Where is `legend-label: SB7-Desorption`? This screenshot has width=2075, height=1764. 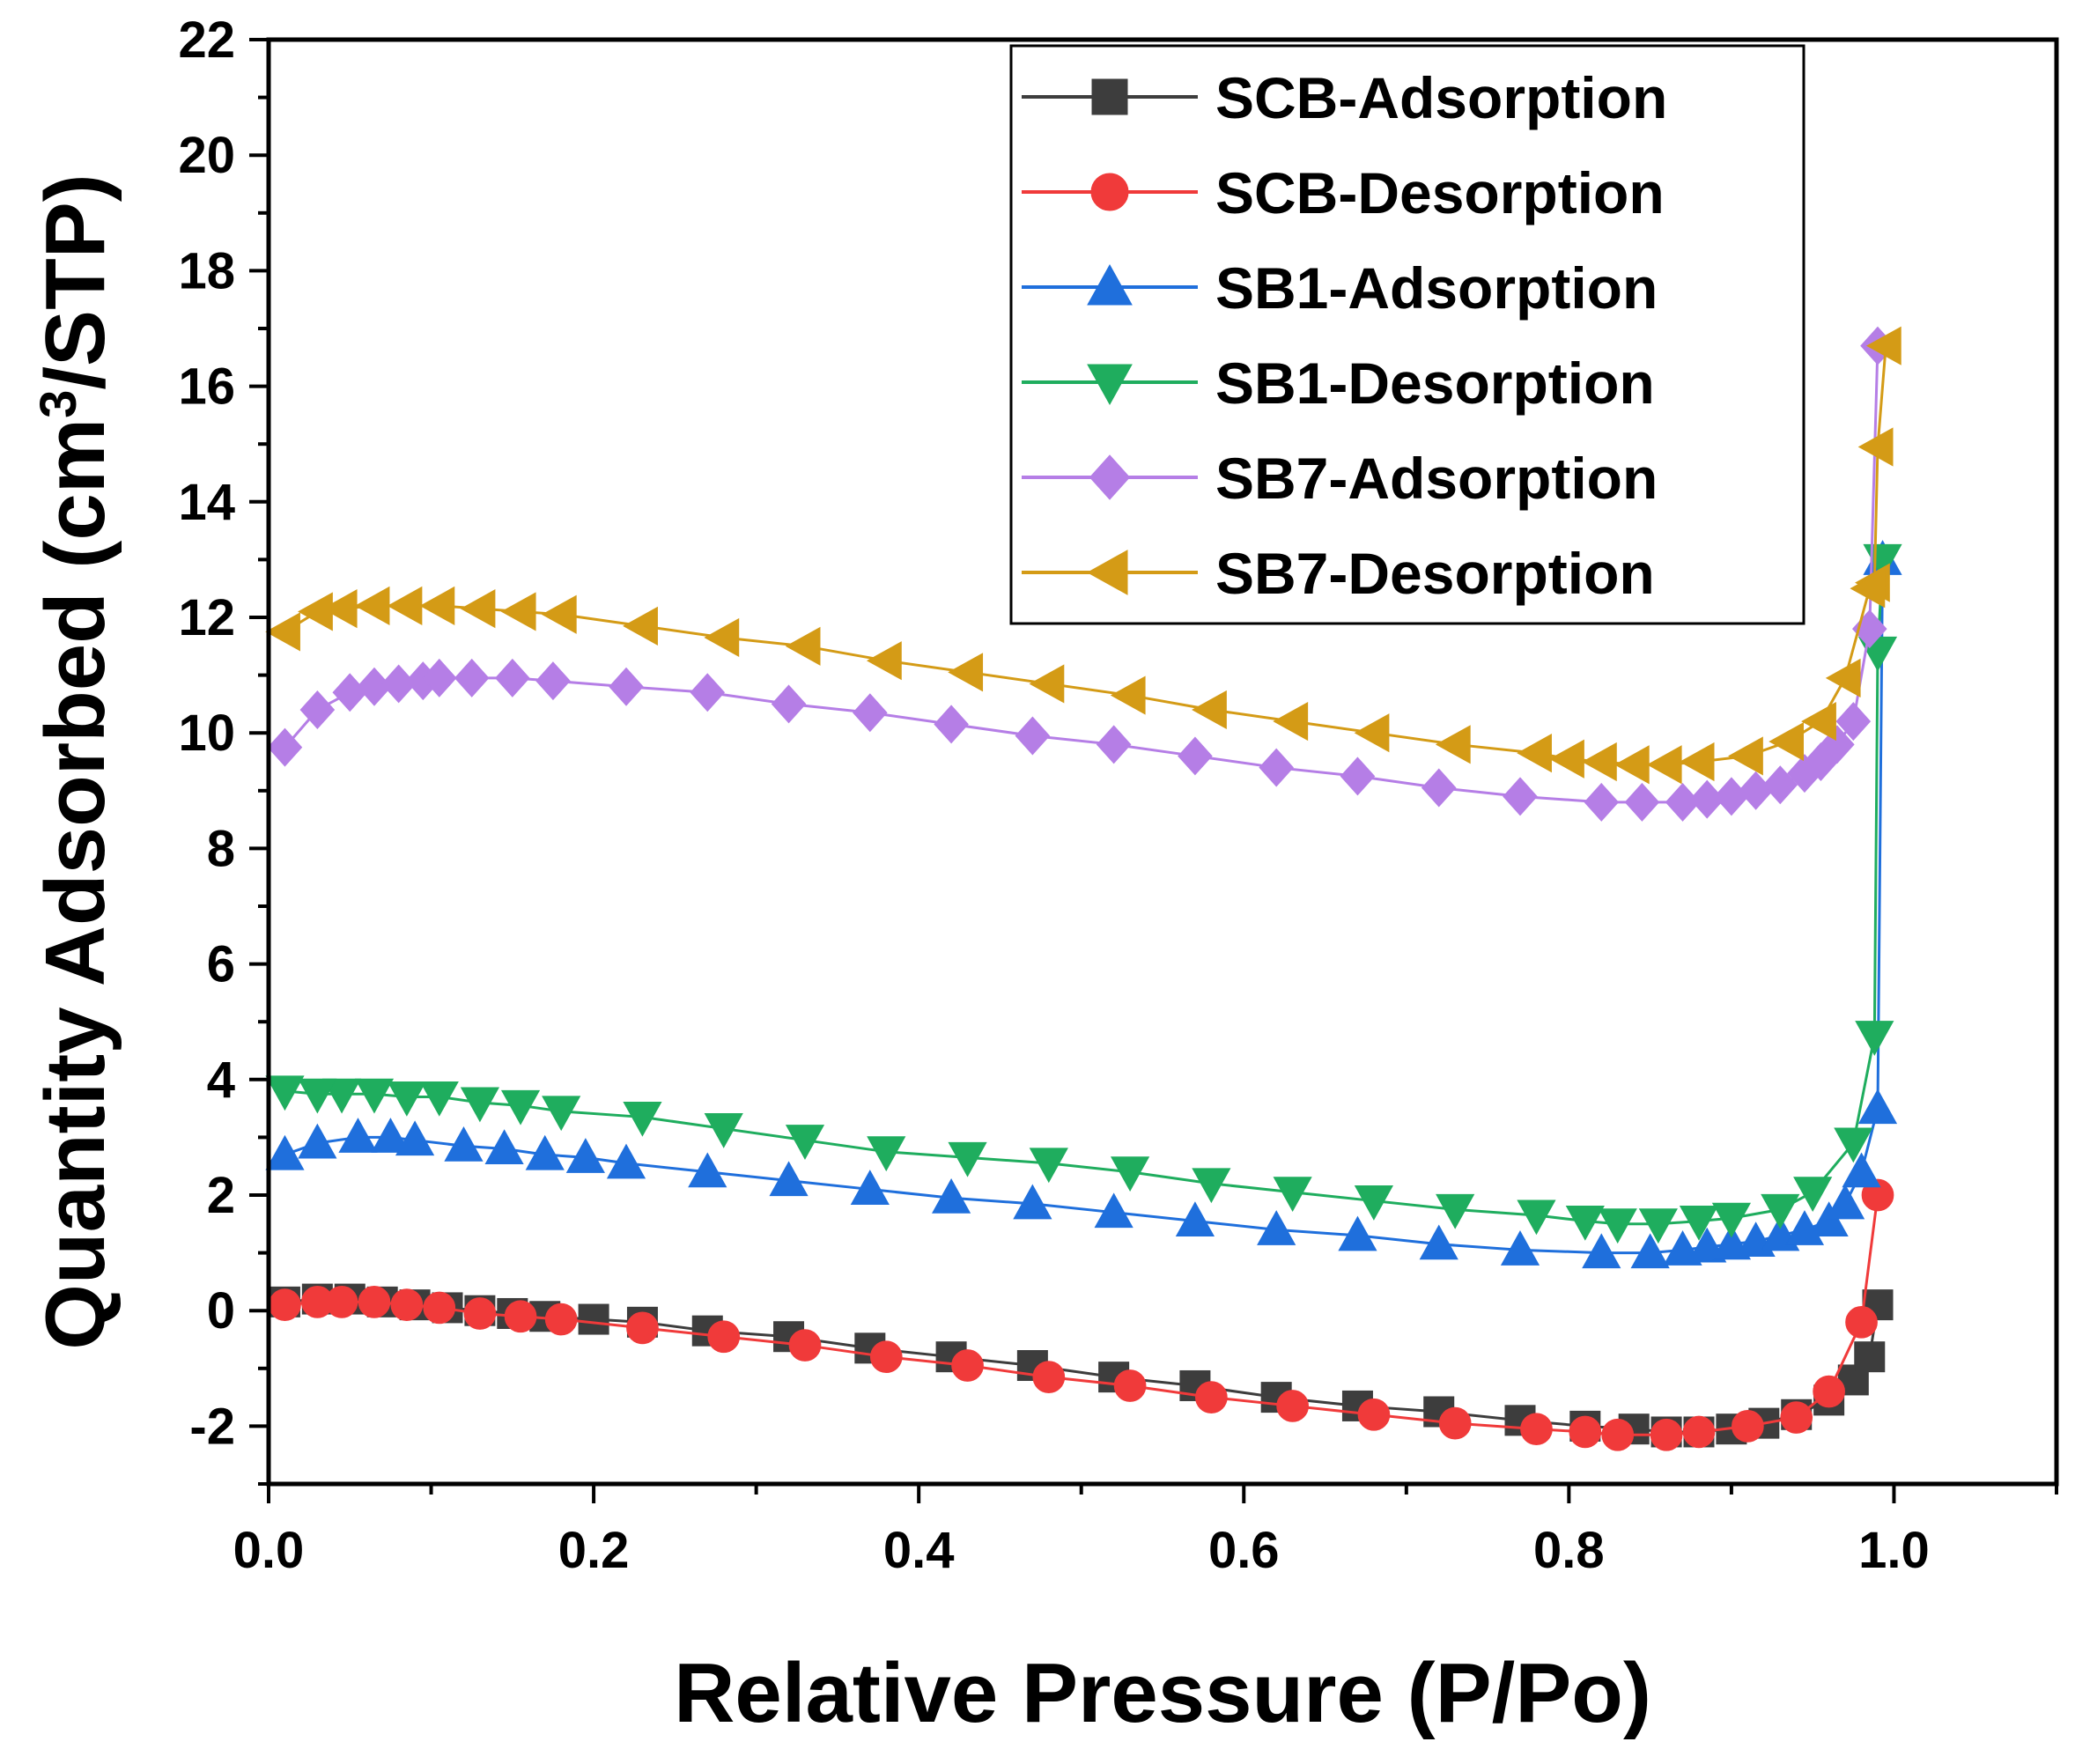 legend-label: SB7-Desorption is located at coordinates (1435, 573).